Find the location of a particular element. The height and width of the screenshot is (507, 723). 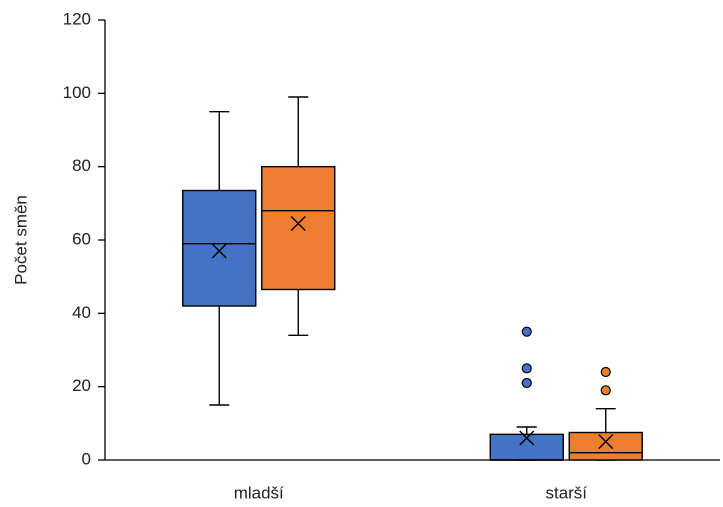

y-tick-label: 100 is located at coordinates (77, 92).